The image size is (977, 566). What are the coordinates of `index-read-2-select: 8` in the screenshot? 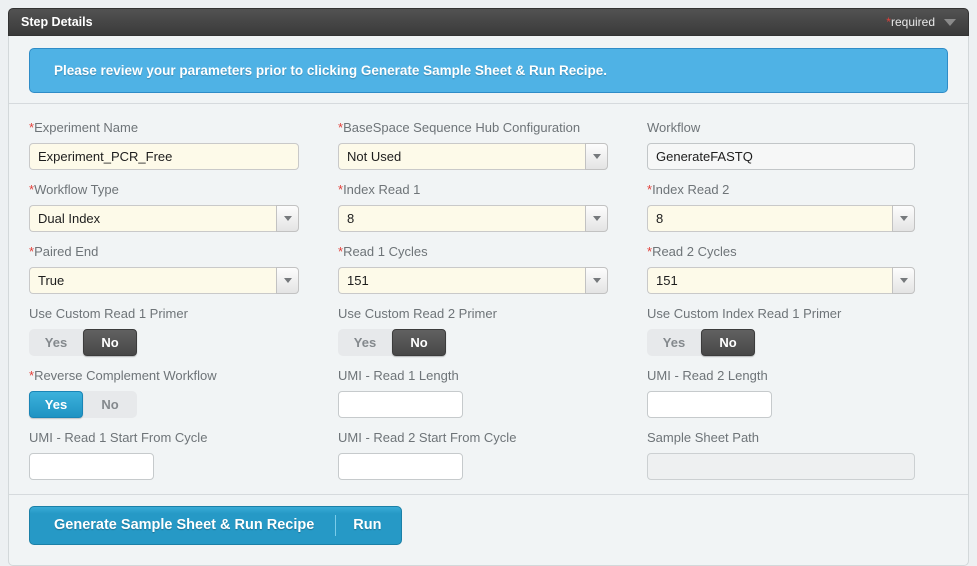 It's located at (781, 218).